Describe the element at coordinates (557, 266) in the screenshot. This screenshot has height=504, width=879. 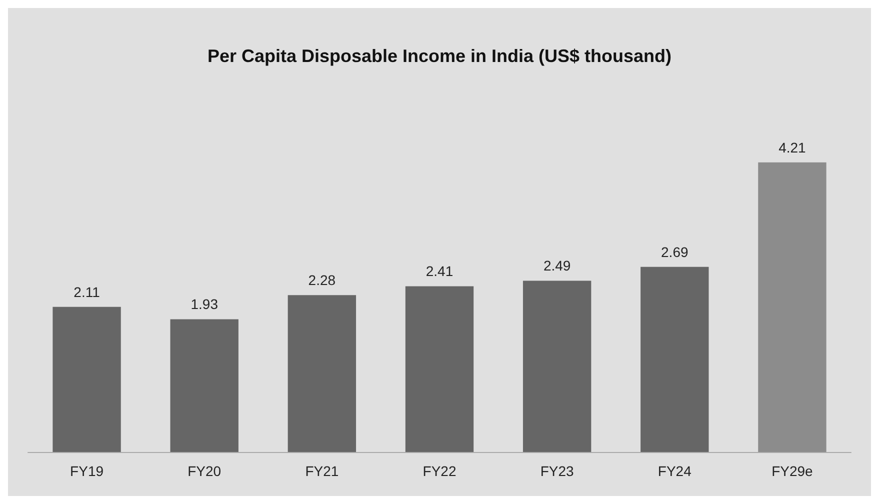
I see `data-label: 2.49` at that location.